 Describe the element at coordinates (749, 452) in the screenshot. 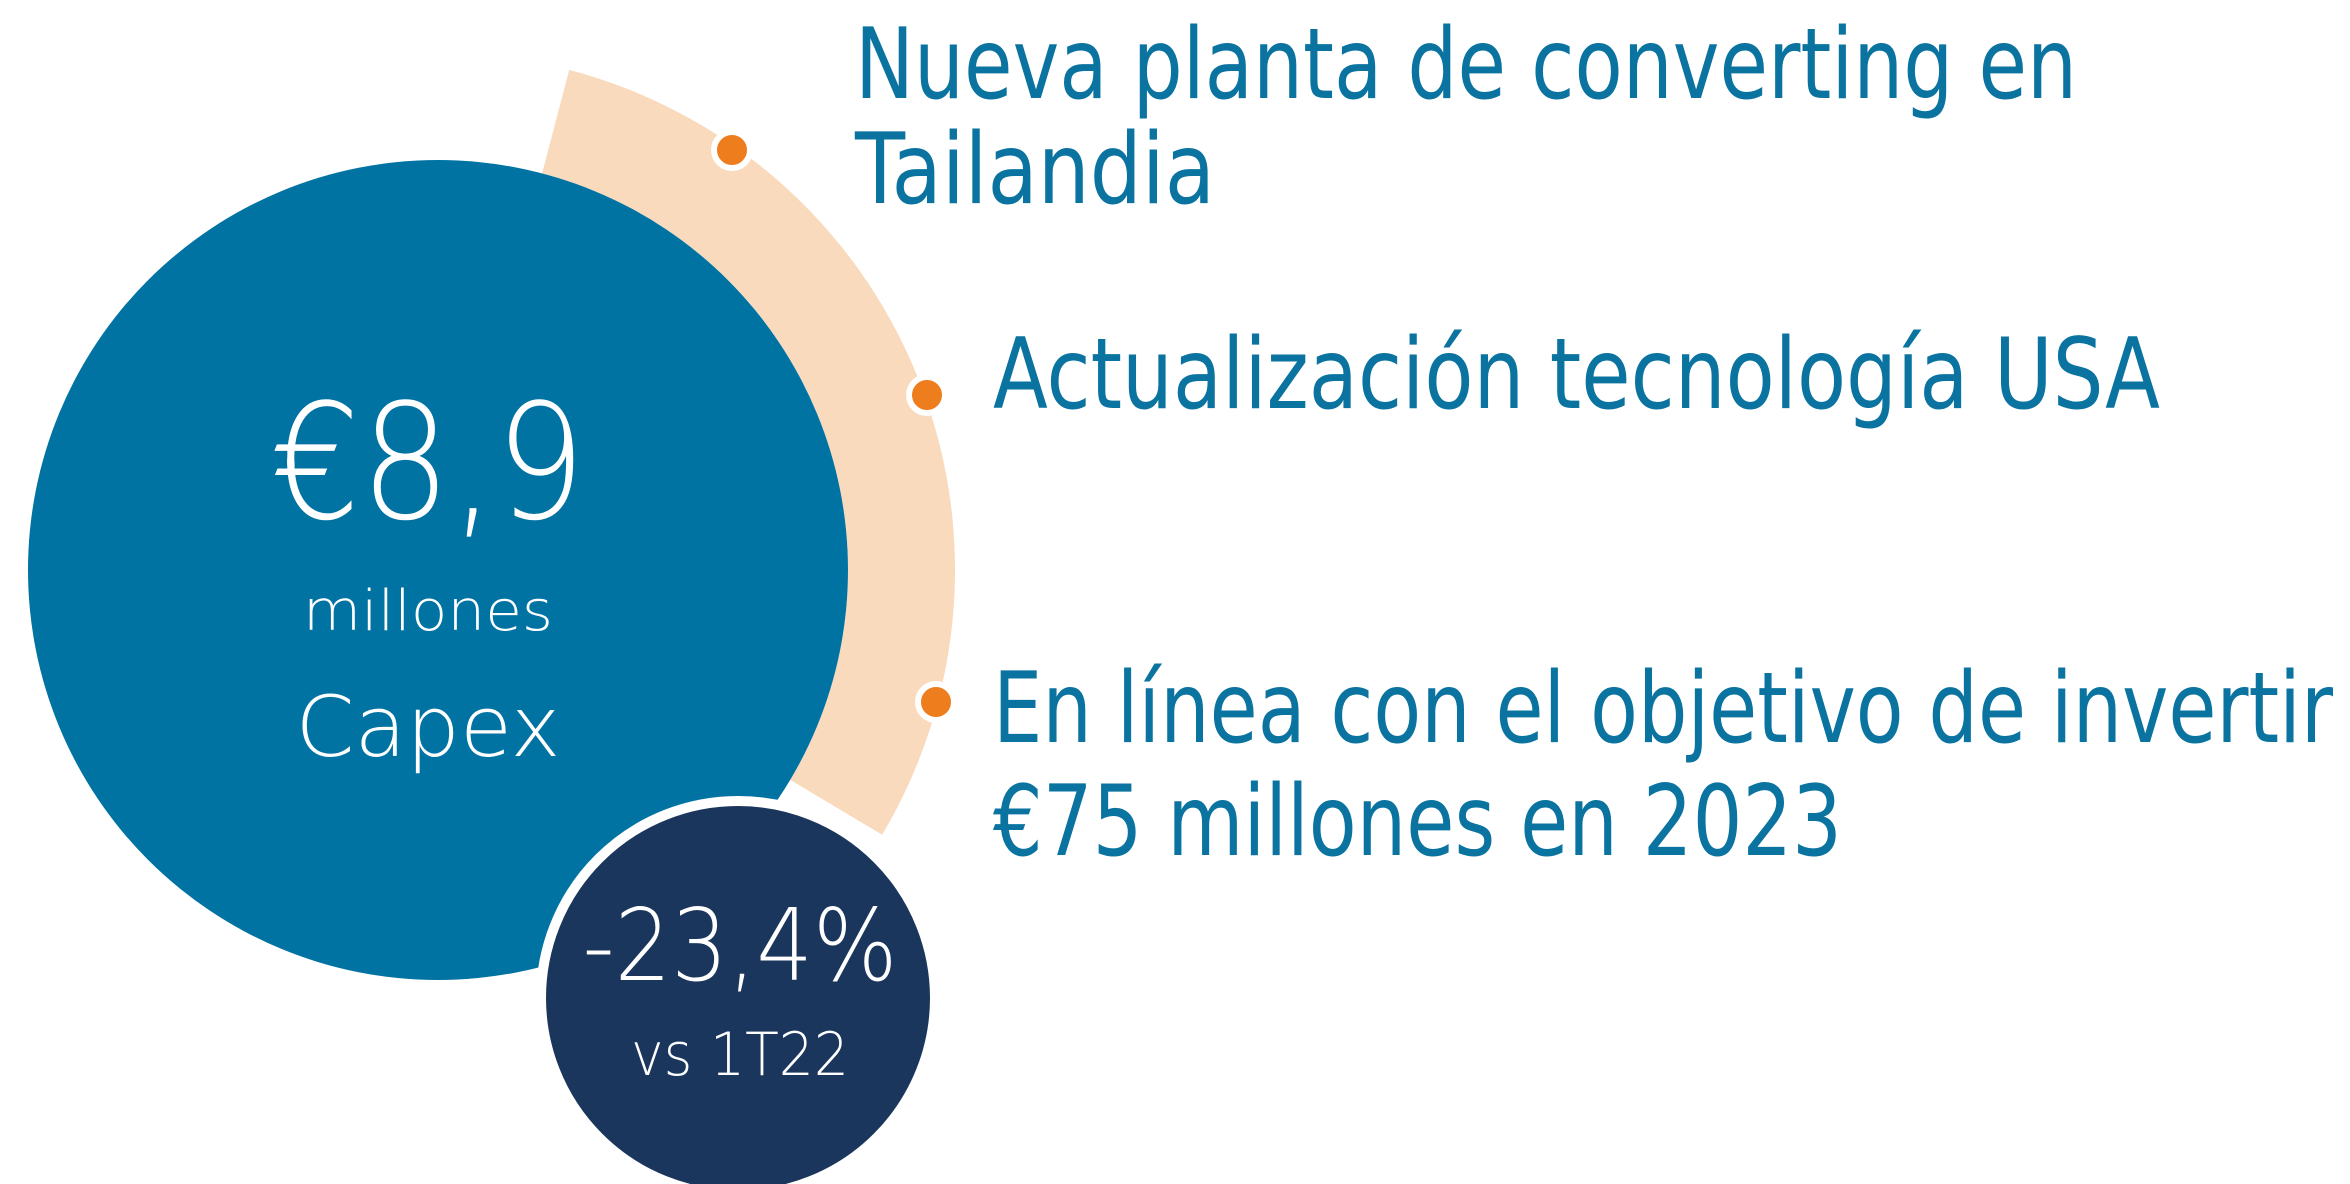

I see `arc-ring` at that location.